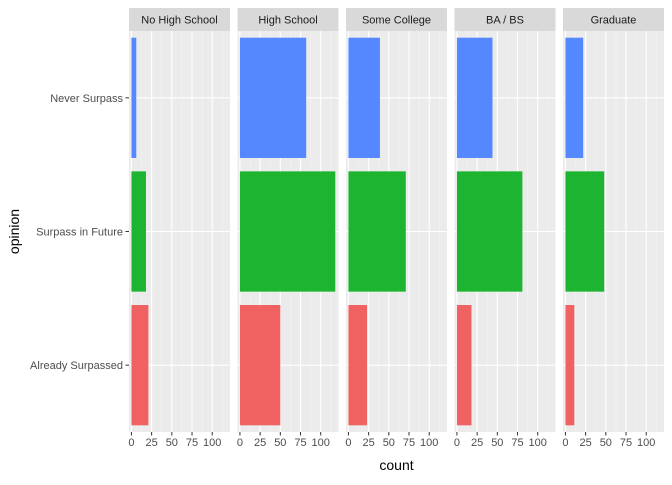 Image resolution: width=672 pixels, height=485 pixels. Describe the element at coordinates (86, 99) in the screenshot. I see `y-tick-label: Never Surpass` at that location.